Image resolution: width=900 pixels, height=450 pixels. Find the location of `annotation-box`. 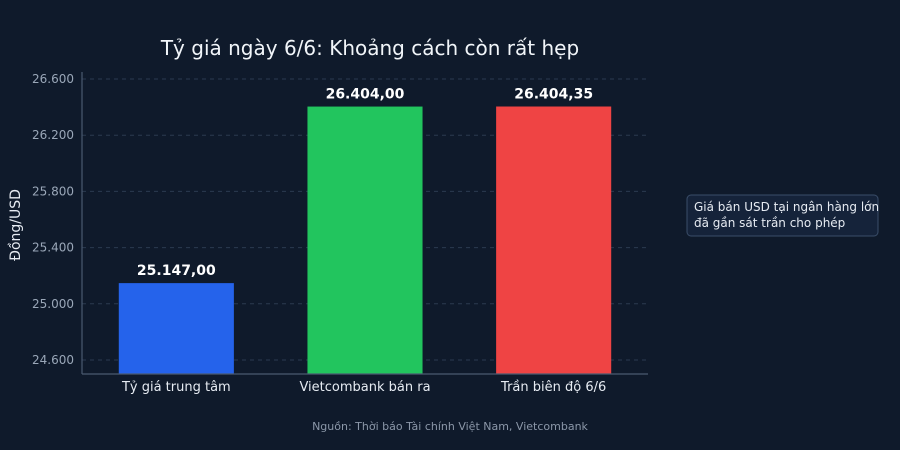

annotation-box is located at coordinates (782, 215).